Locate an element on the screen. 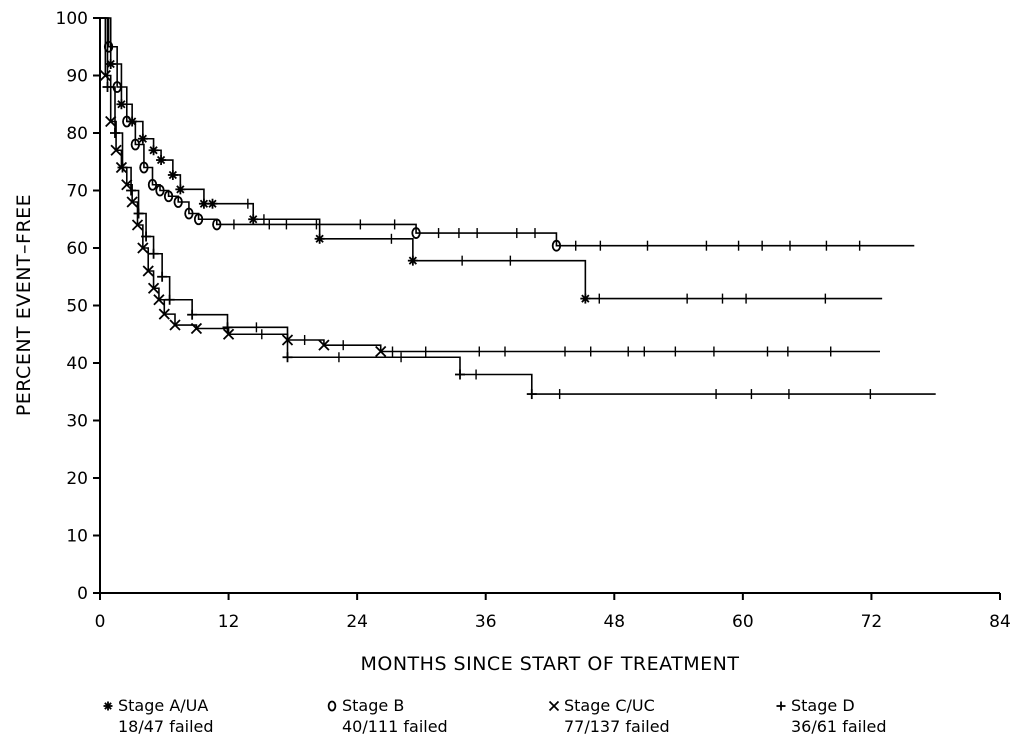  legend-label: Stage D is located at coordinates (823, 705).